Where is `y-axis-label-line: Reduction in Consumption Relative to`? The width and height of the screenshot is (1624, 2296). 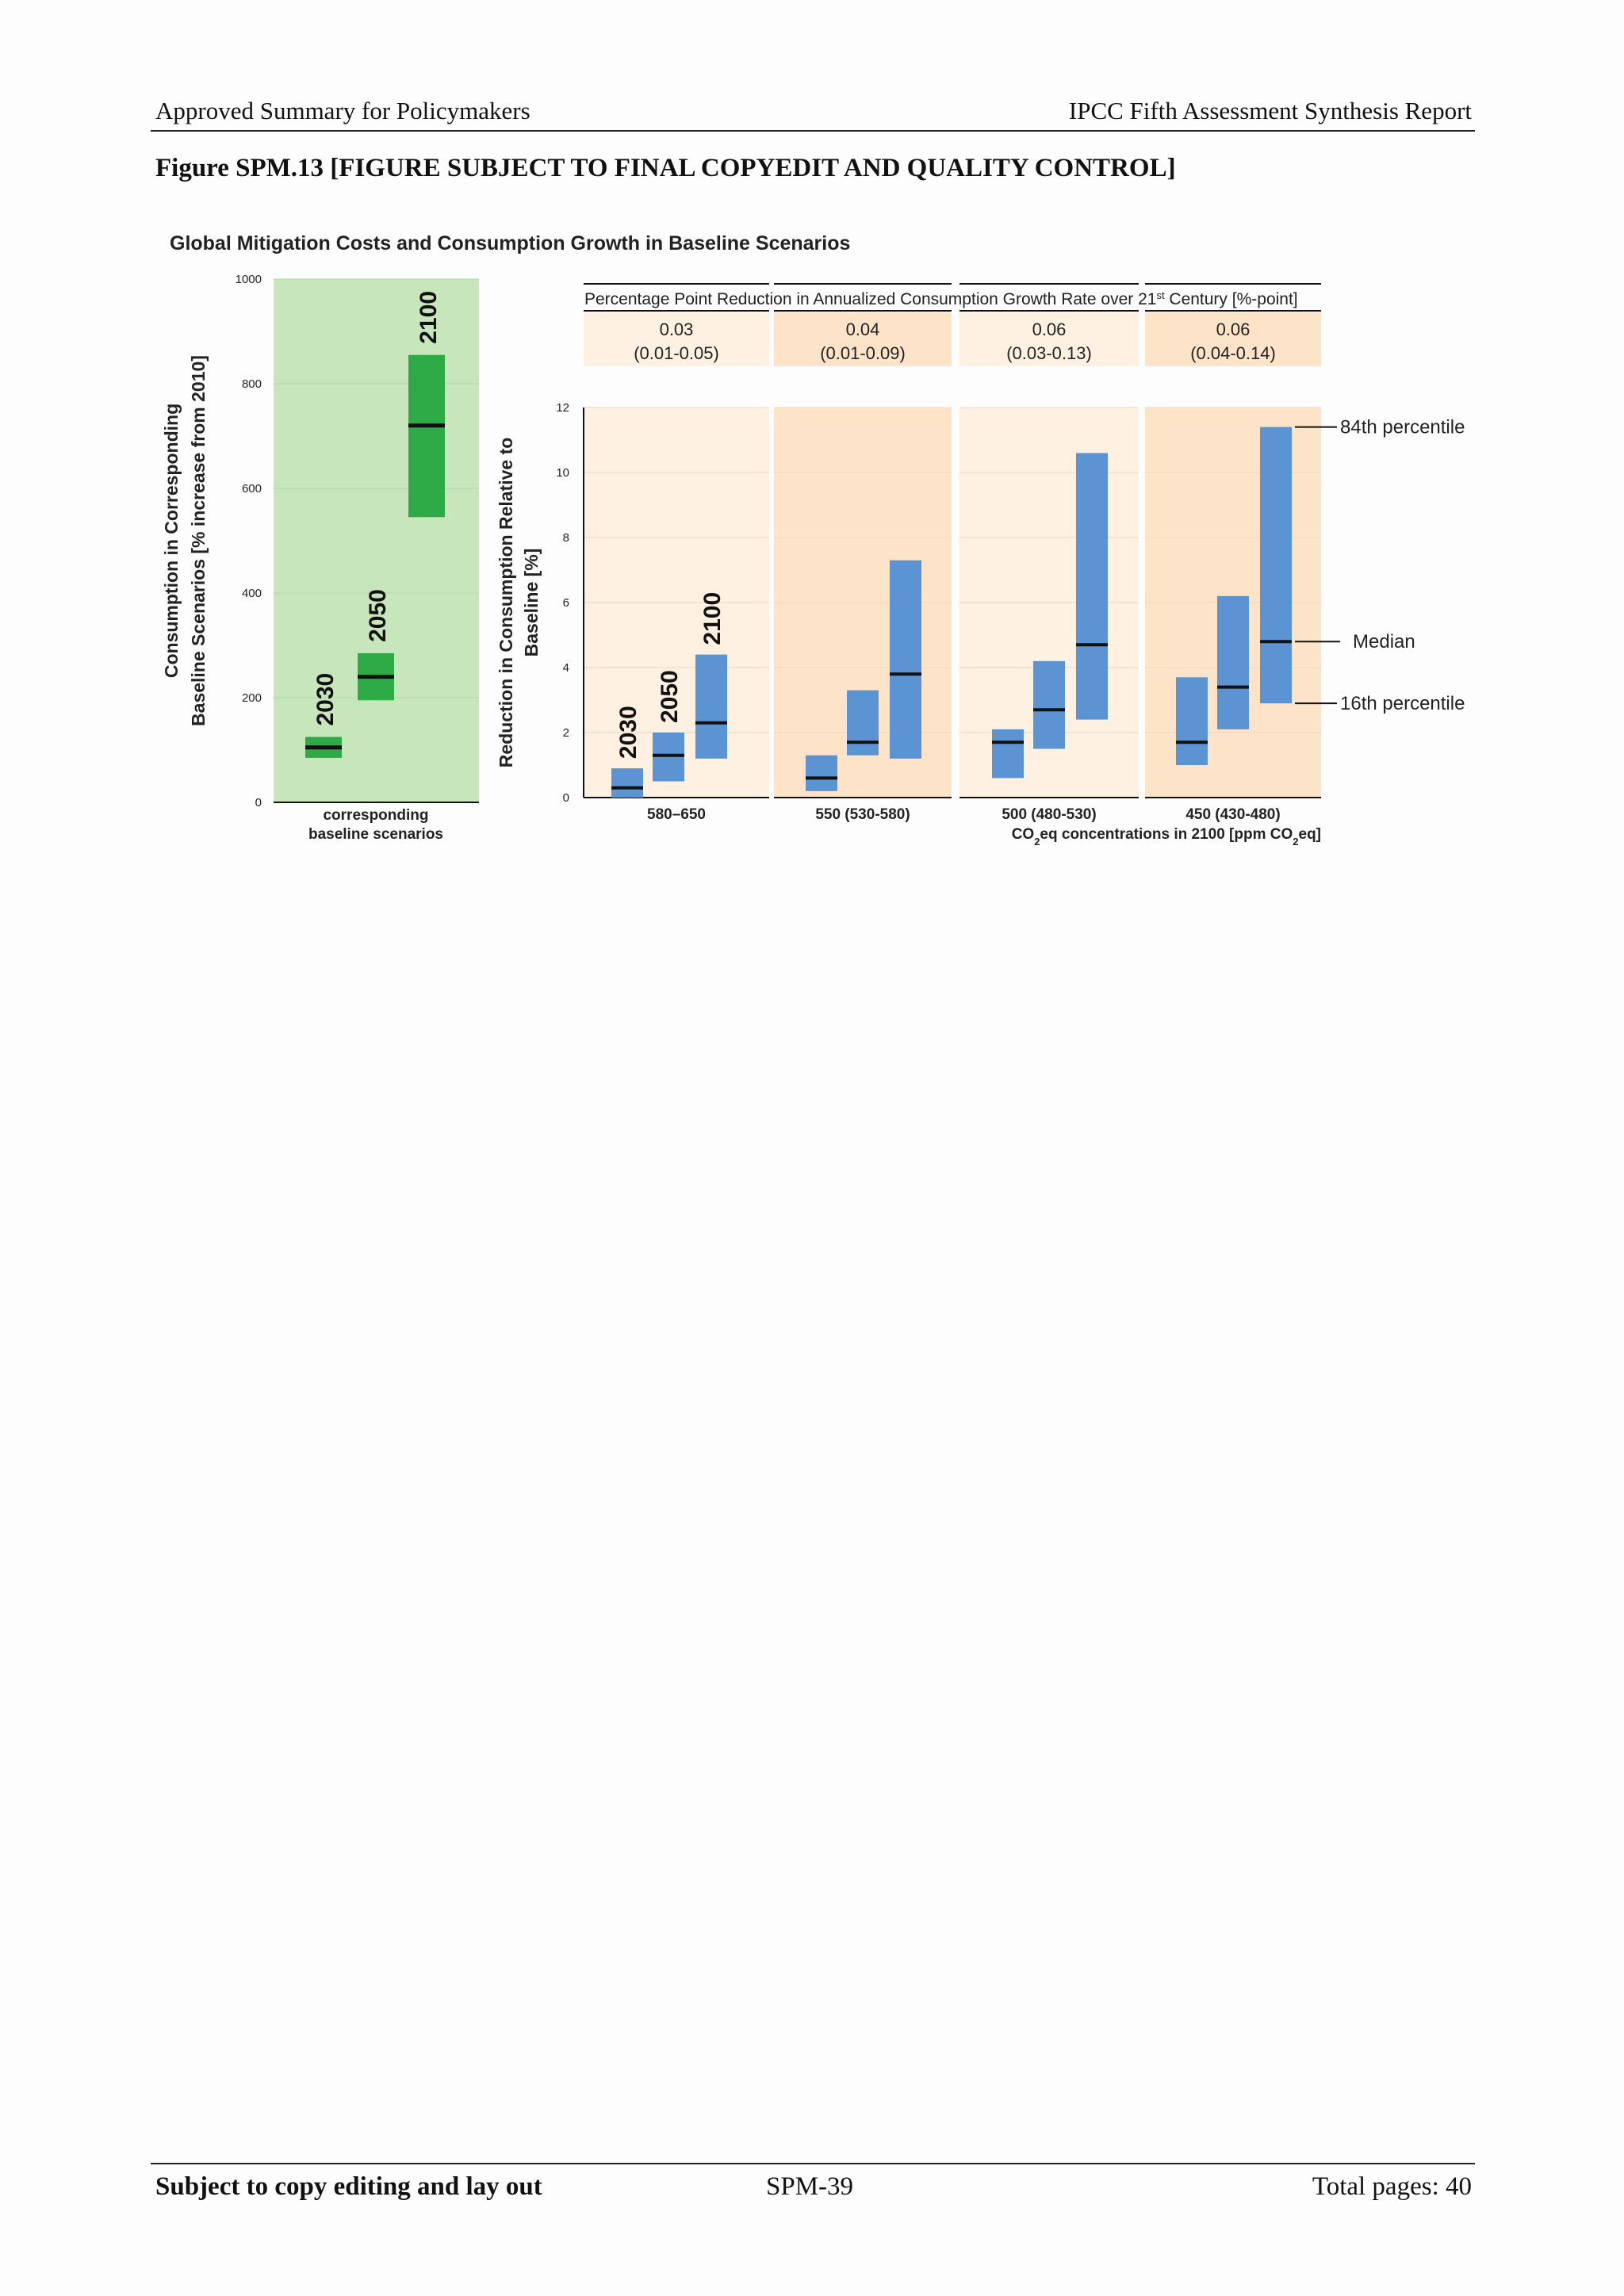
y-axis-label-line: Reduction in Consumption Relative to is located at coordinates (506, 603).